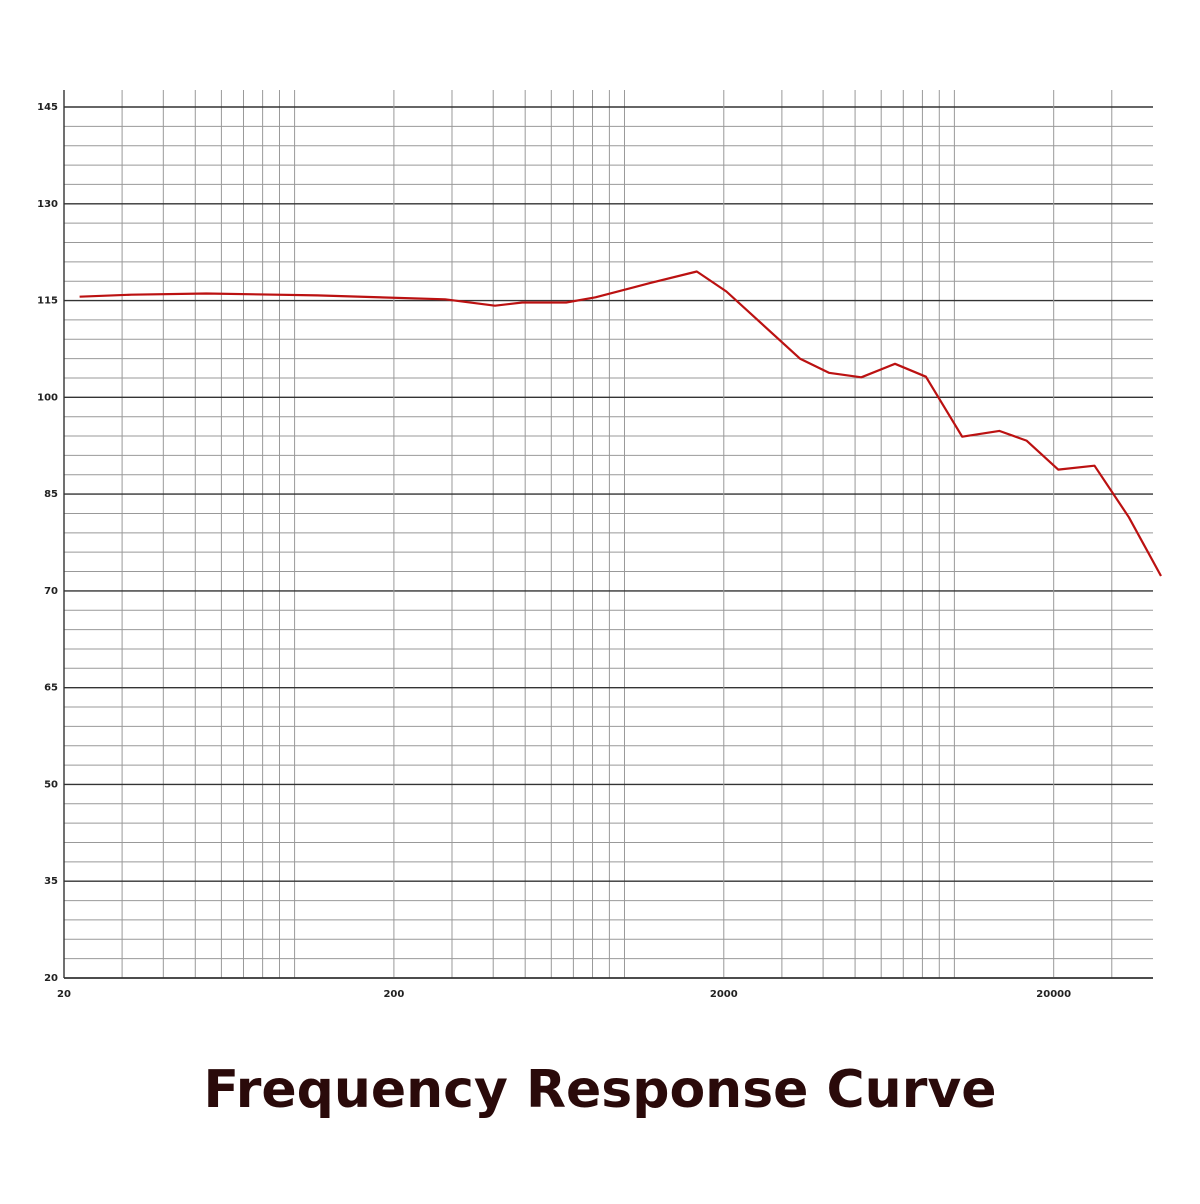  What do you see at coordinates (51, 688) in the screenshot?
I see `y-tick-label: 65` at bounding box center [51, 688].